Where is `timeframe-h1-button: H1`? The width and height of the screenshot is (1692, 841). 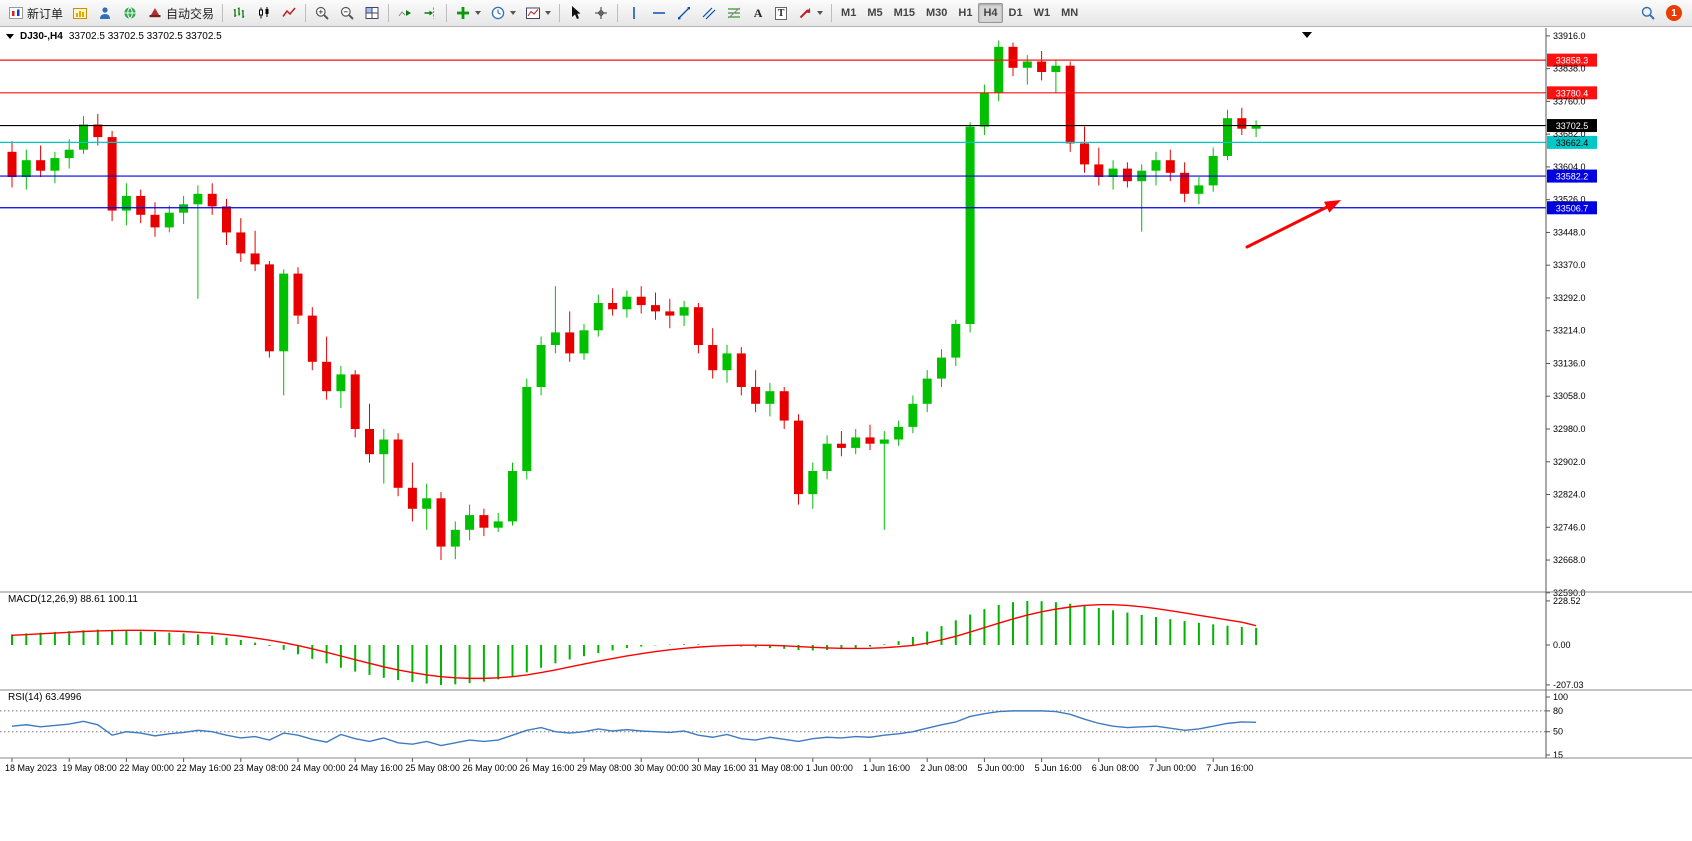
timeframe-h1-button: H1 is located at coordinates (965, 13).